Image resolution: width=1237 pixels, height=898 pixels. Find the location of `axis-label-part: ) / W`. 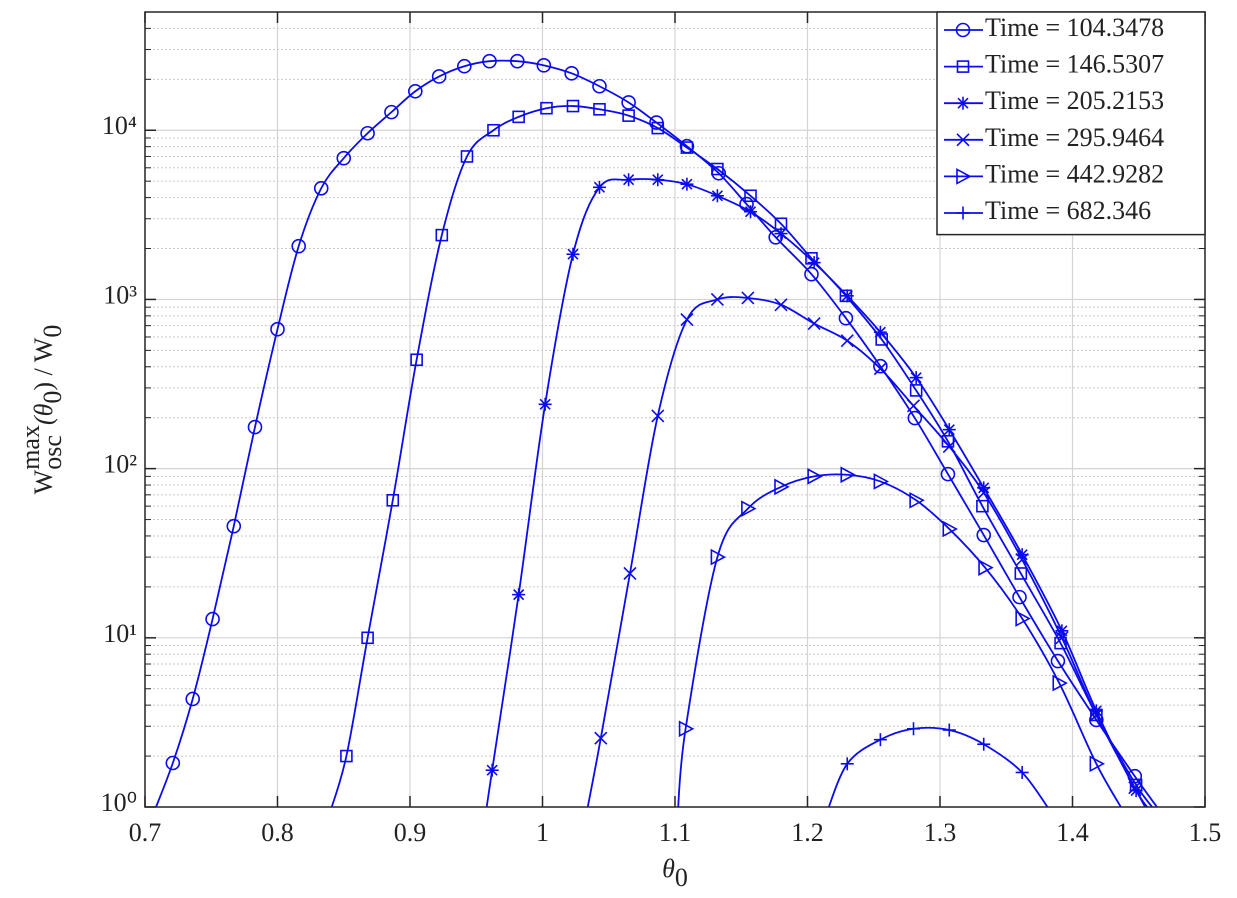

axis-label-part: ) / W is located at coordinates (43, 363).